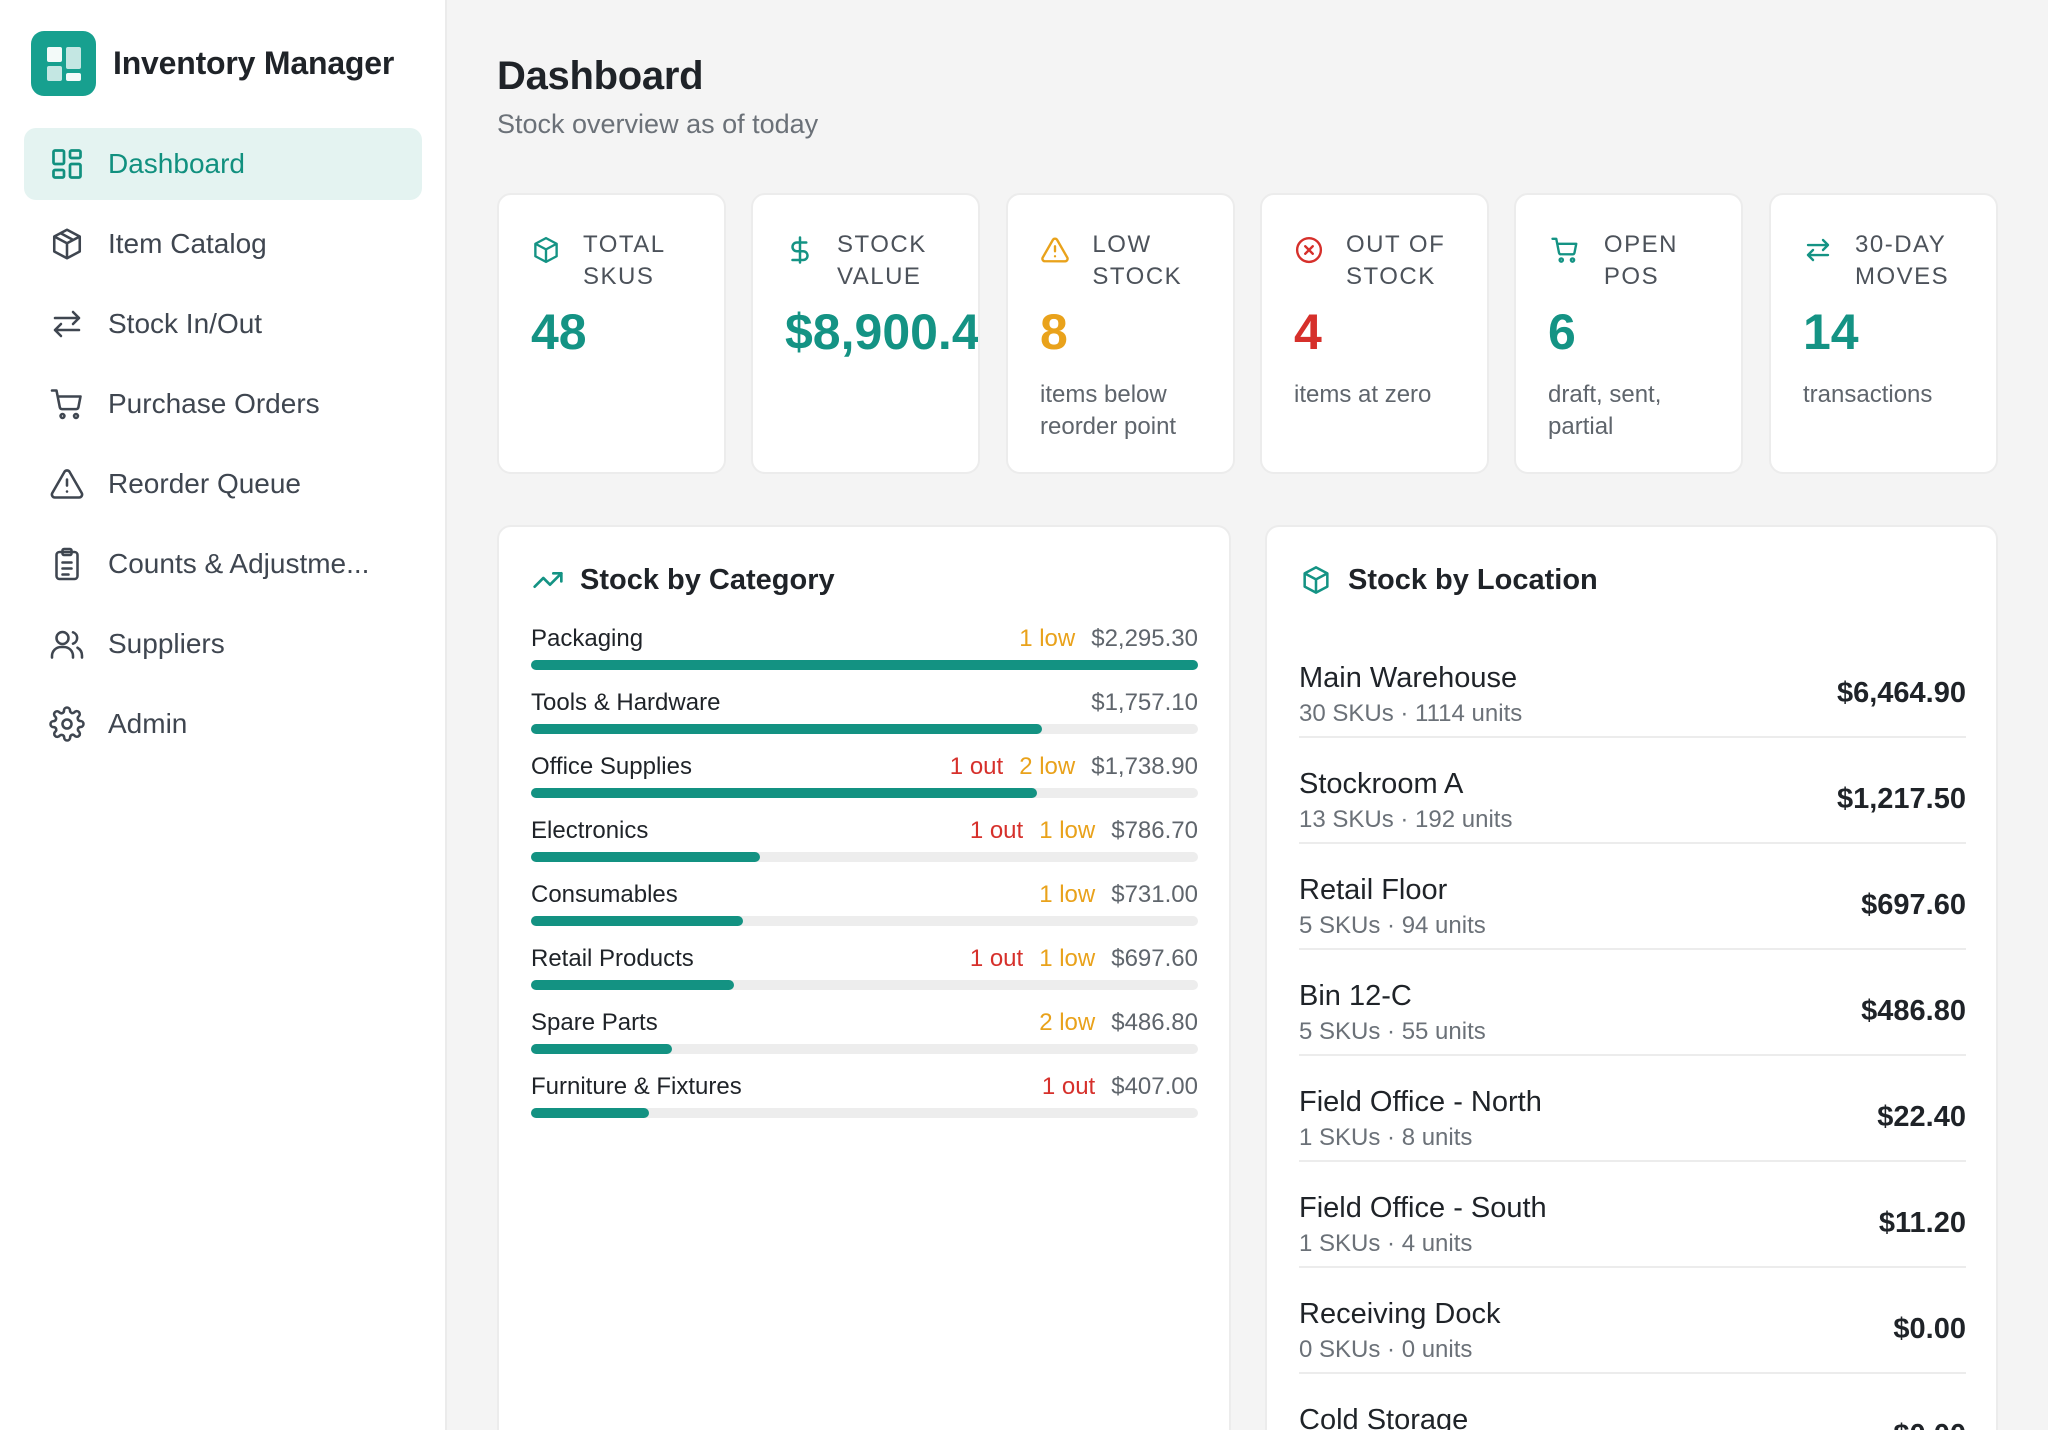 Image resolution: width=2048 pixels, height=1430 pixels. Describe the element at coordinates (1632, 791) in the screenshot. I see `location-row: Stockroom A 13 SKUs · 192 units $1,217.50` at that location.